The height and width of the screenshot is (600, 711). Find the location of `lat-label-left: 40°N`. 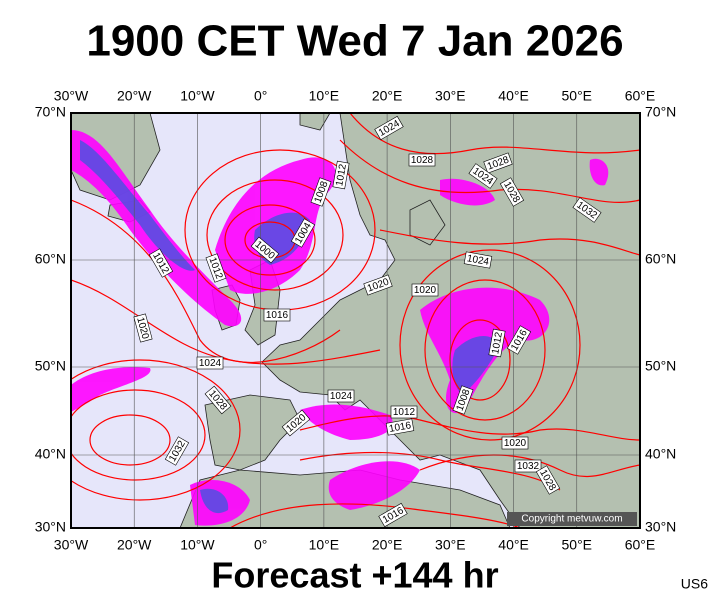

lat-label-left: 40°N is located at coordinates (50, 454).